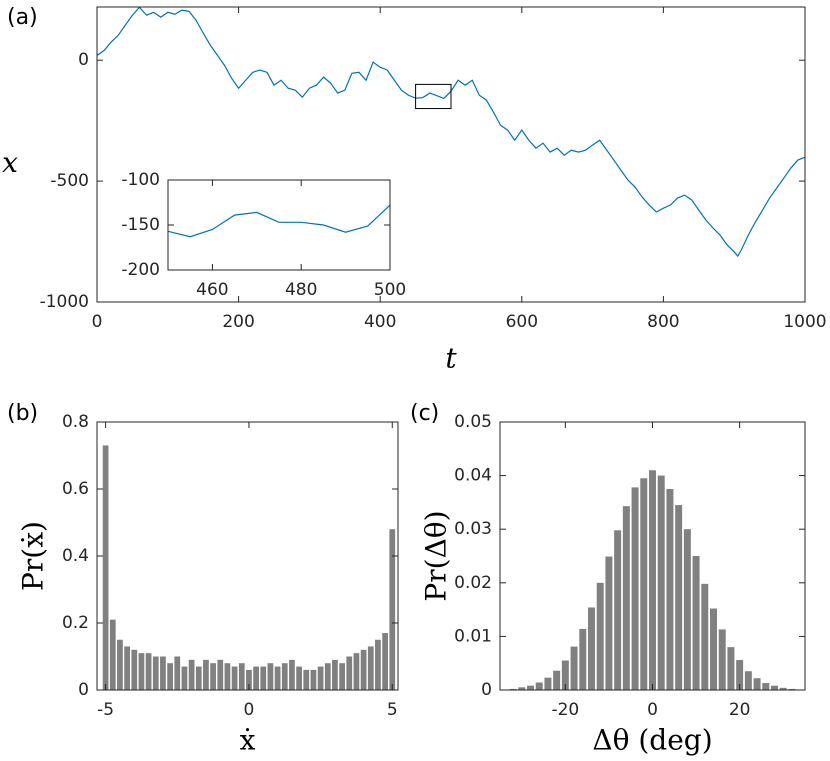 Image resolution: width=830 pixels, height=761 pixels. What do you see at coordinates (390, 290) in the screenshot?
I see `x-tick-label: 500` at bounding box center [390, 290].